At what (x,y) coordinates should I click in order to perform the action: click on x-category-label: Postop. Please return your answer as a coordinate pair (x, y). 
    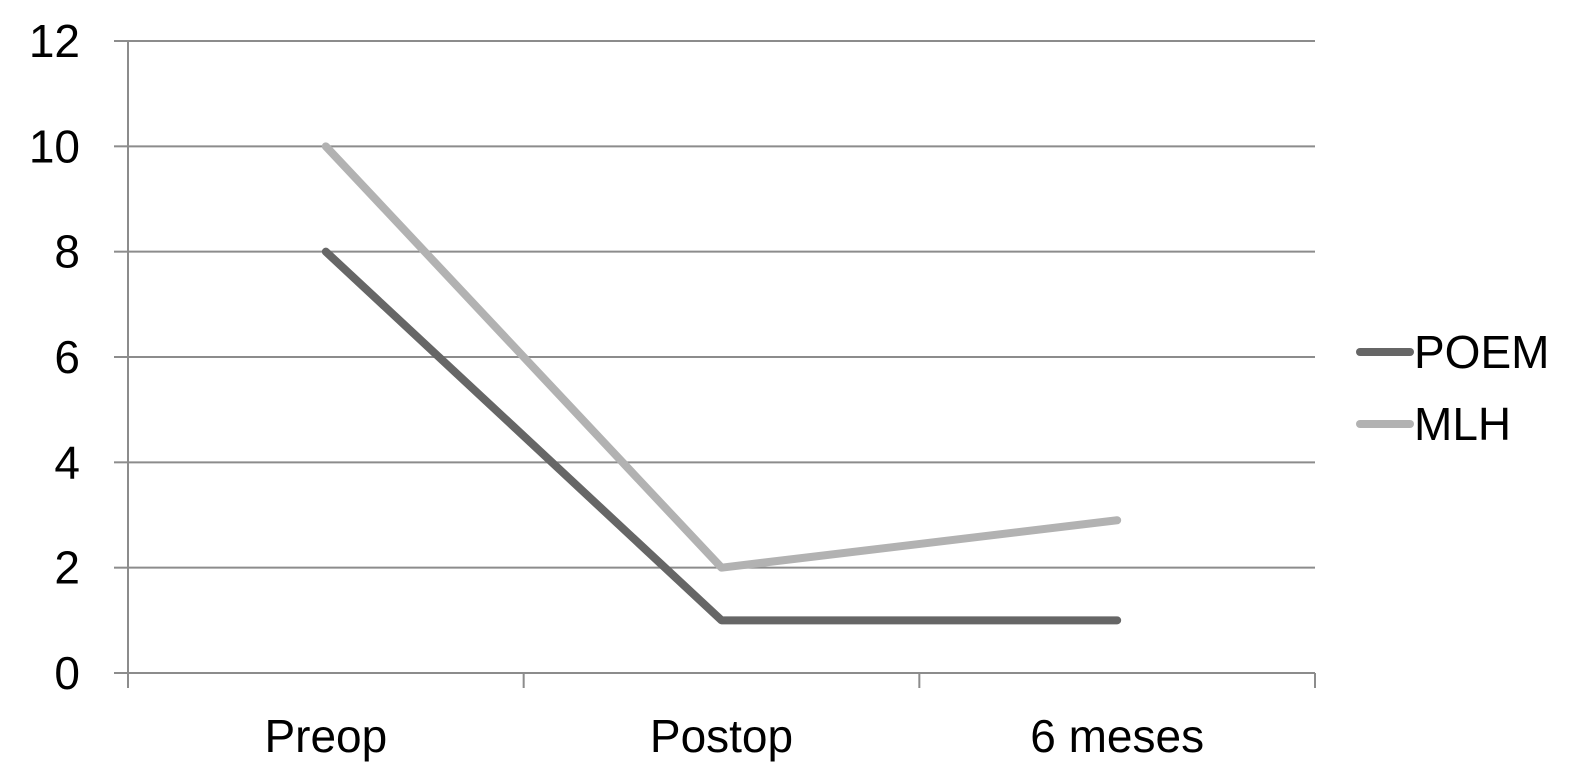
    Looking at the image, I should click on (721, 736).